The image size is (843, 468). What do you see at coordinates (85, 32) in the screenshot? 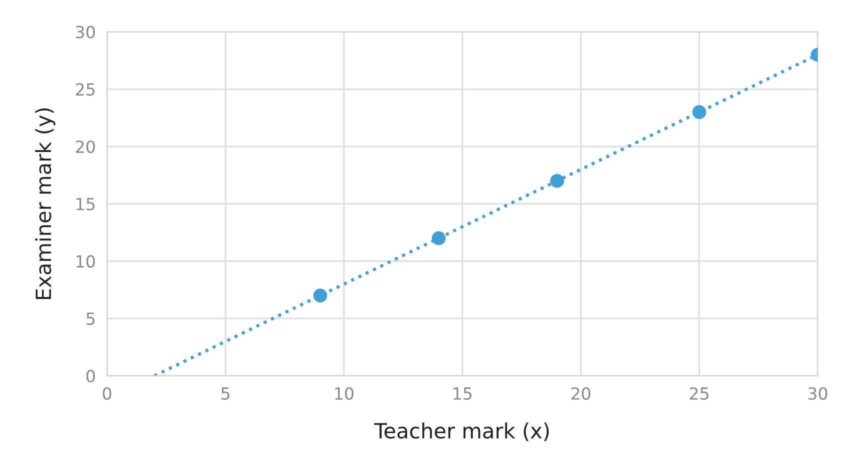
I see `y-tick-label: 30` at bounding box center [85, 32].